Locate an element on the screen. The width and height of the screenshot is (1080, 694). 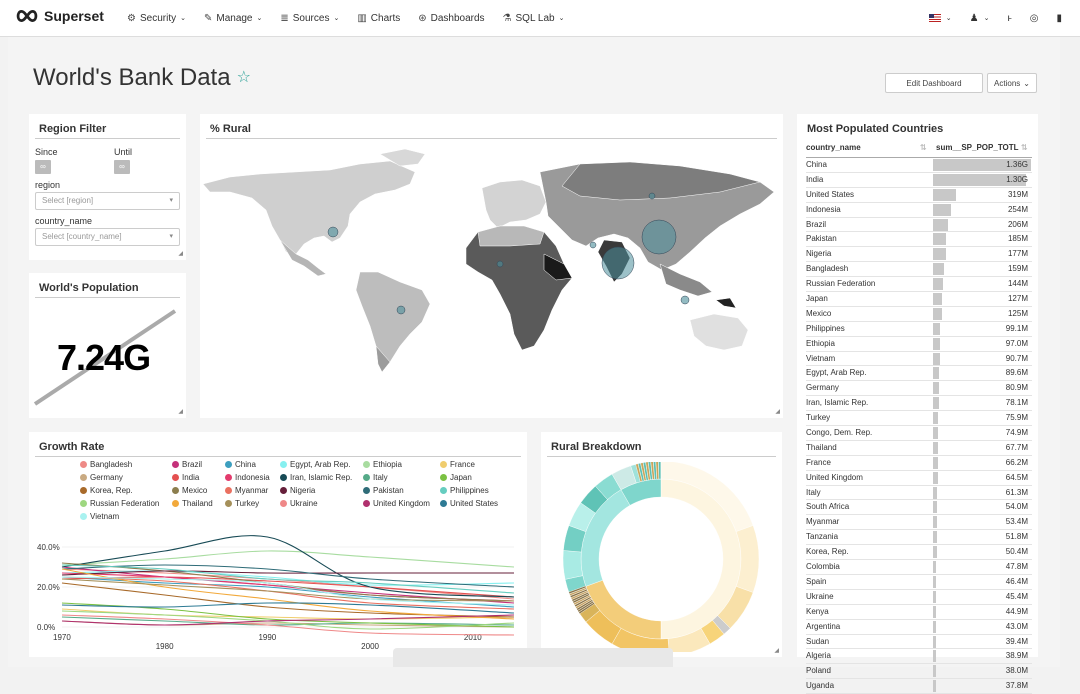
table-row: Kenya 44.9M is located at coordinates (919, 612).